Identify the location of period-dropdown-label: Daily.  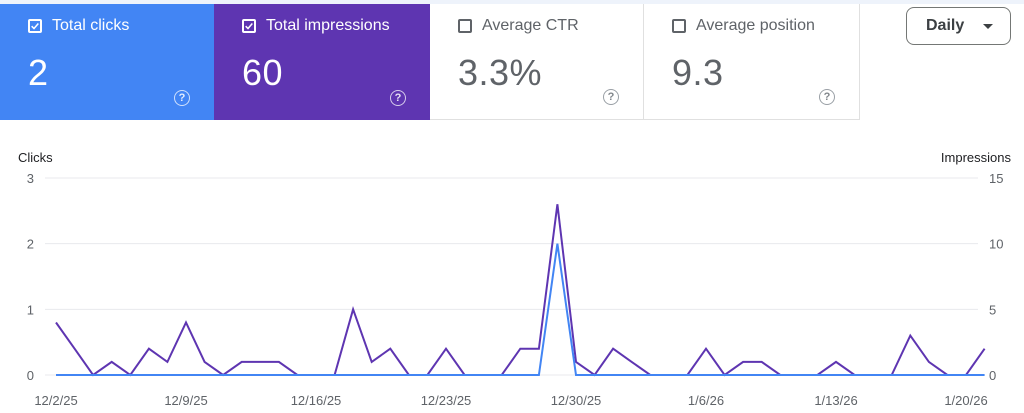
(945, 25).